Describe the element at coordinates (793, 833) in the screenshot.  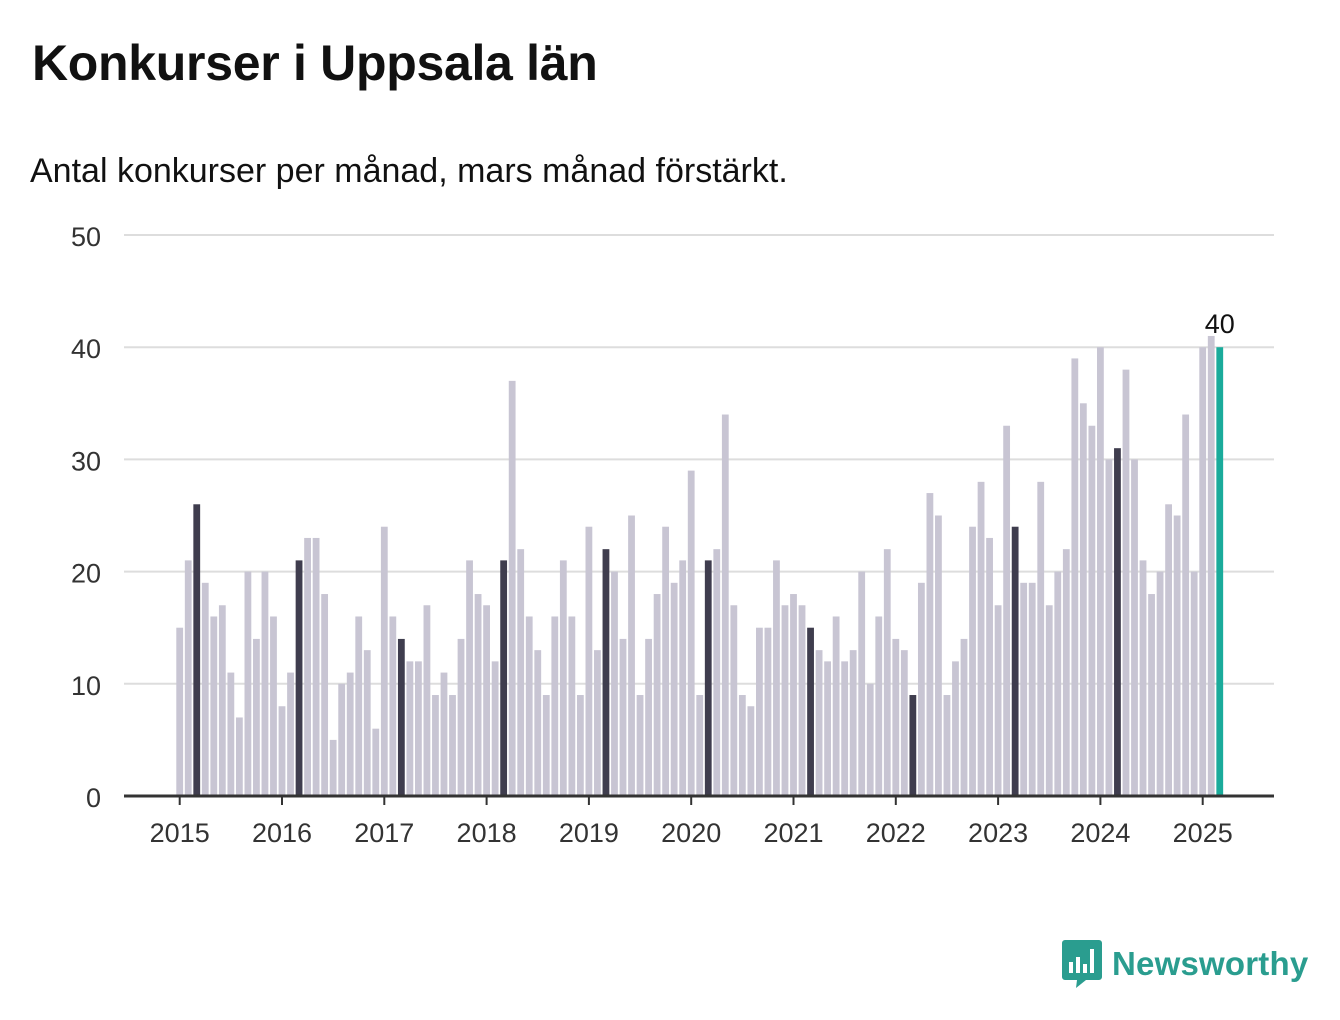
I see `x-tick-label: 2021` at that location.